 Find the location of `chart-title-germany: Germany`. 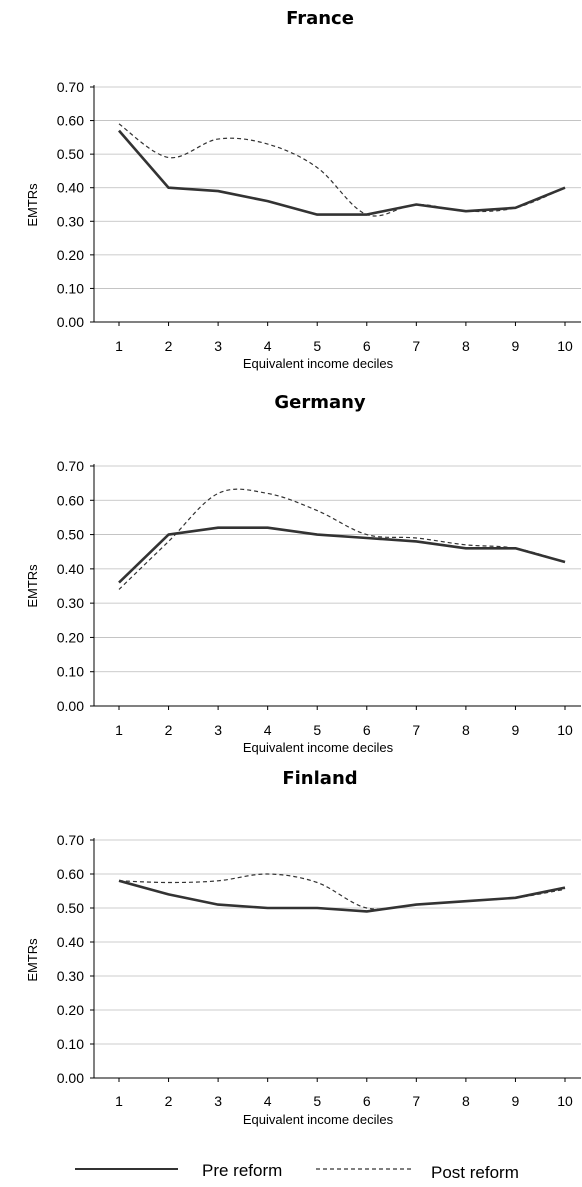

chart-title-germany: Germany is located at coordinates (320, 402).